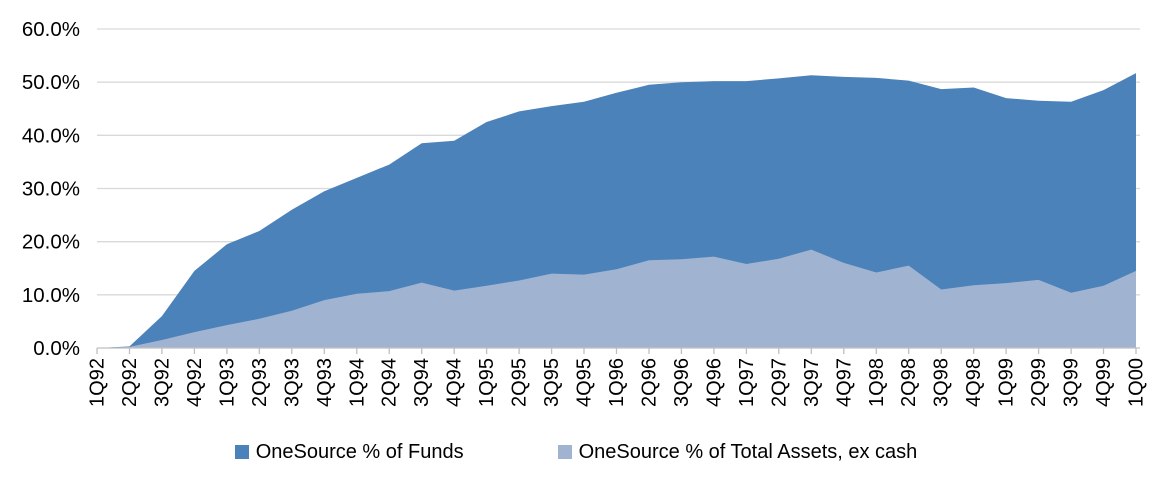 This screenshot has width=1152, height=496. I want to click on y-axis-label: 40.0%, so click(51, 135).